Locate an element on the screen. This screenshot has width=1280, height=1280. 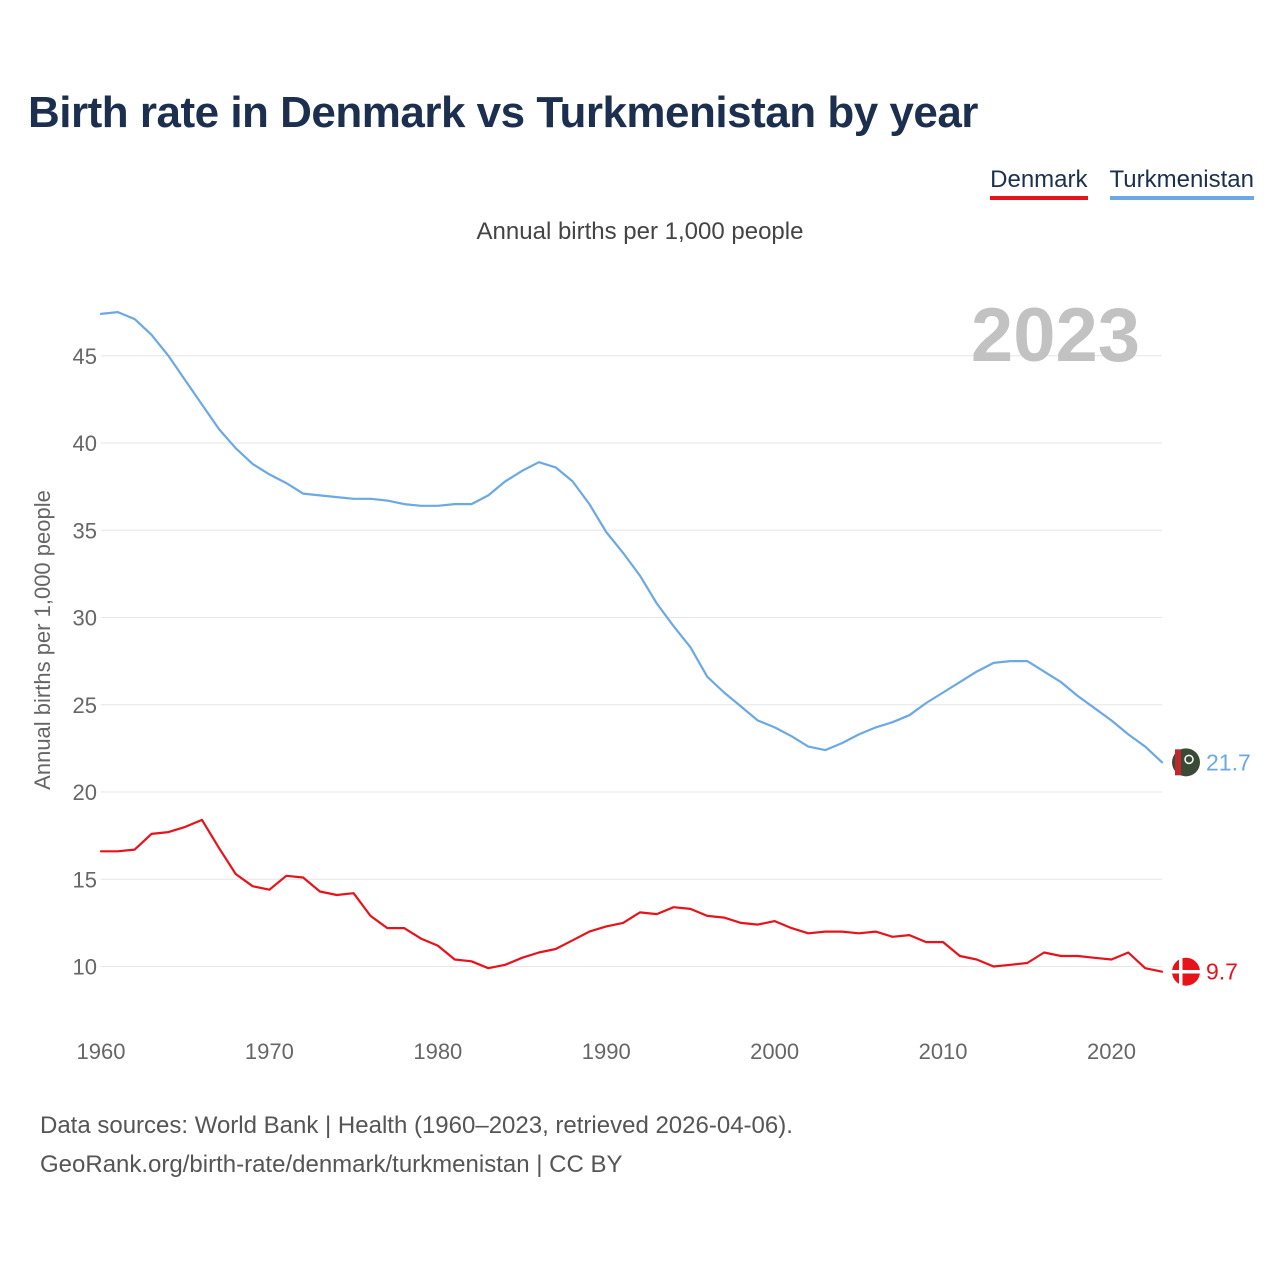
y-tick-label-40: 40 is located at coordinates (85, 443).